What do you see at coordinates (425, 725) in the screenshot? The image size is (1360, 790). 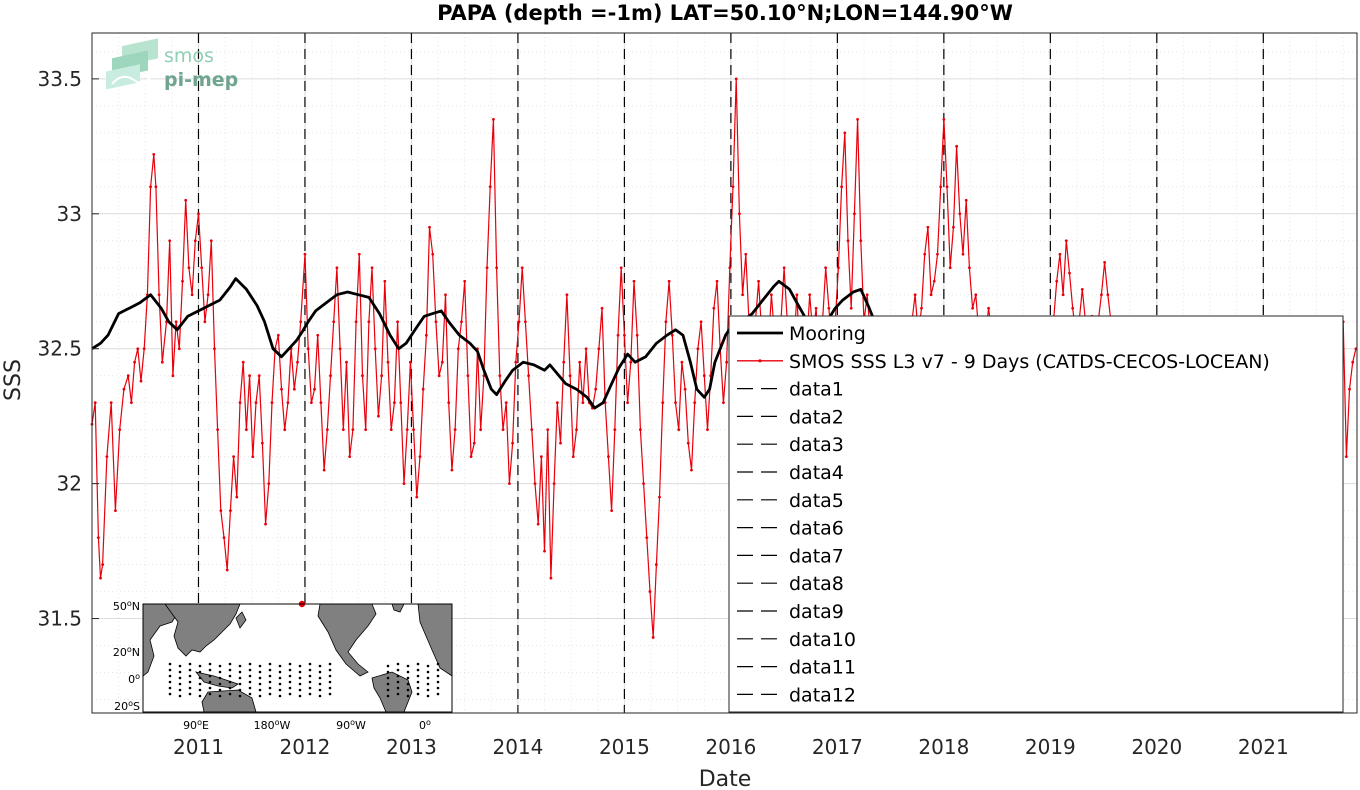 I see `map-lon-label: 0o` at bounding box center [425, 725].